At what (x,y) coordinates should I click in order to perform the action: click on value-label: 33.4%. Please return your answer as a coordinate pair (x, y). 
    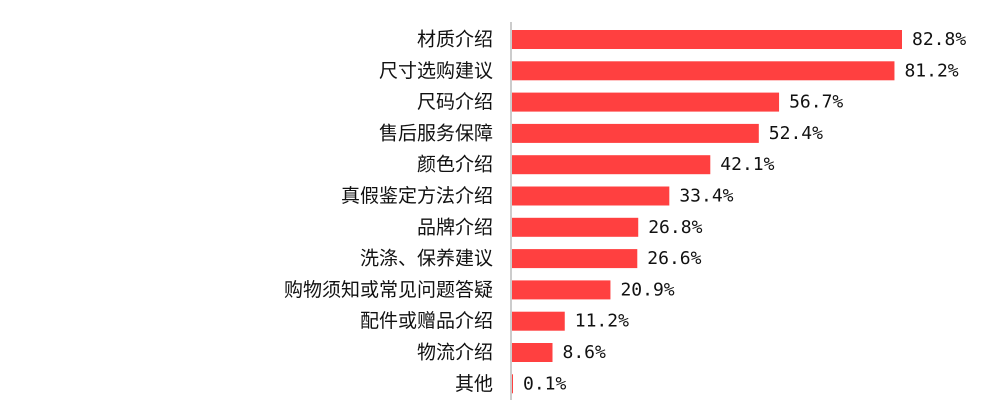
    Looking at the image, I should click on (706, 196).